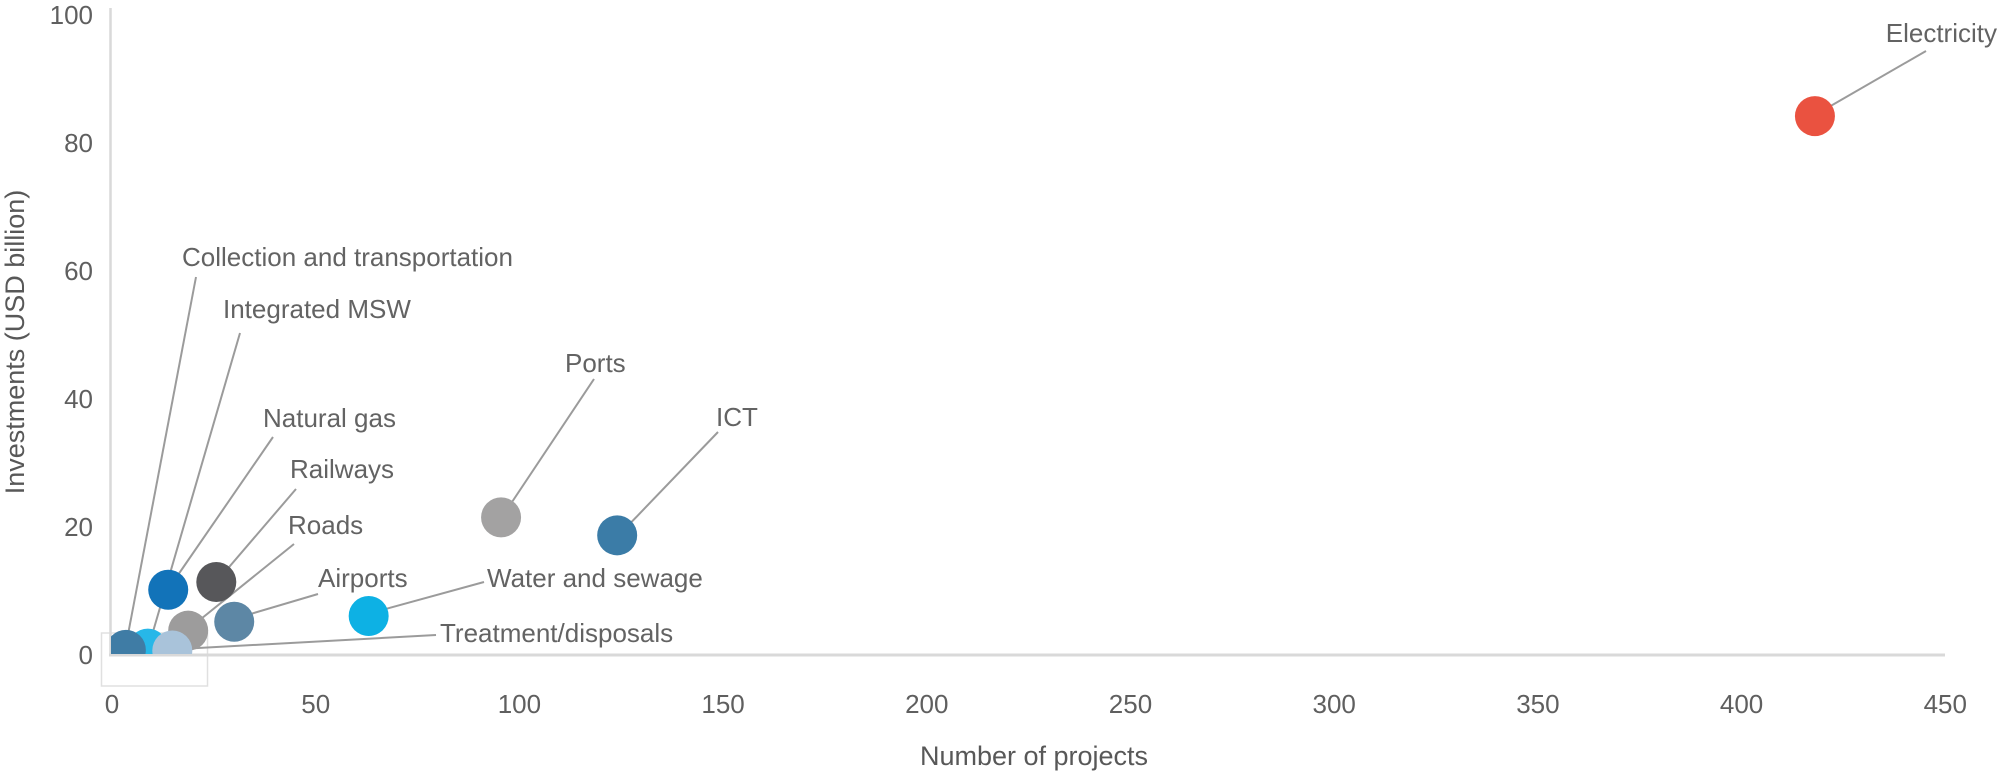 The height and width of the screenshot is (773, 2000). Describe the element at coordinates (595, 363) in the screenshot. I see `point-label-ports: Ports` at that location.